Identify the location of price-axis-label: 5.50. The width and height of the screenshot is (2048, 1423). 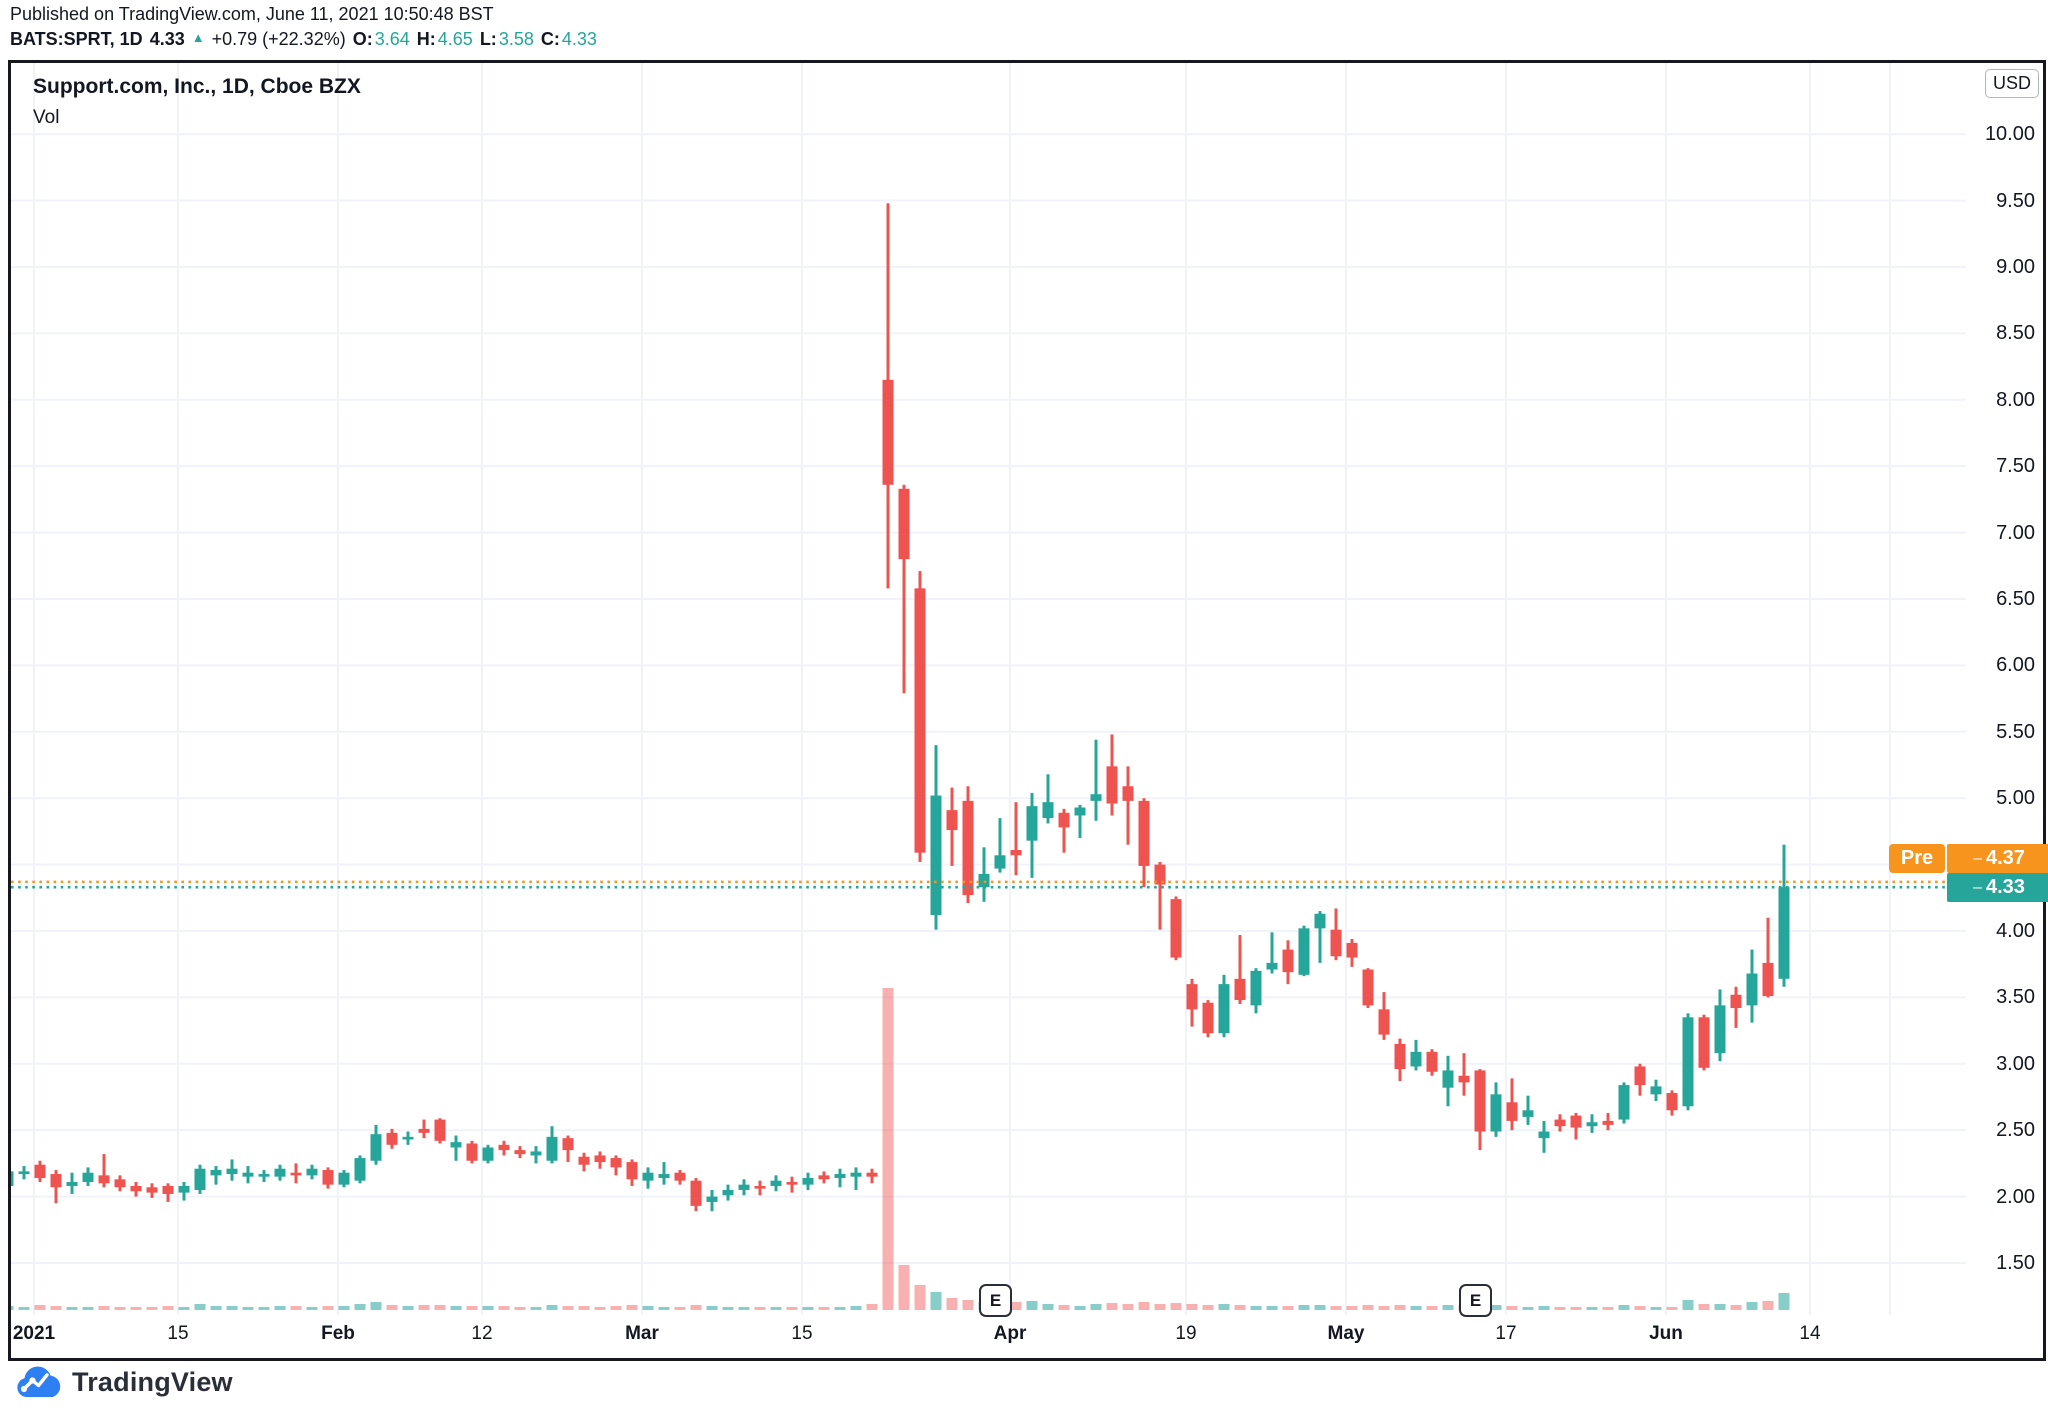
(2015, 731).